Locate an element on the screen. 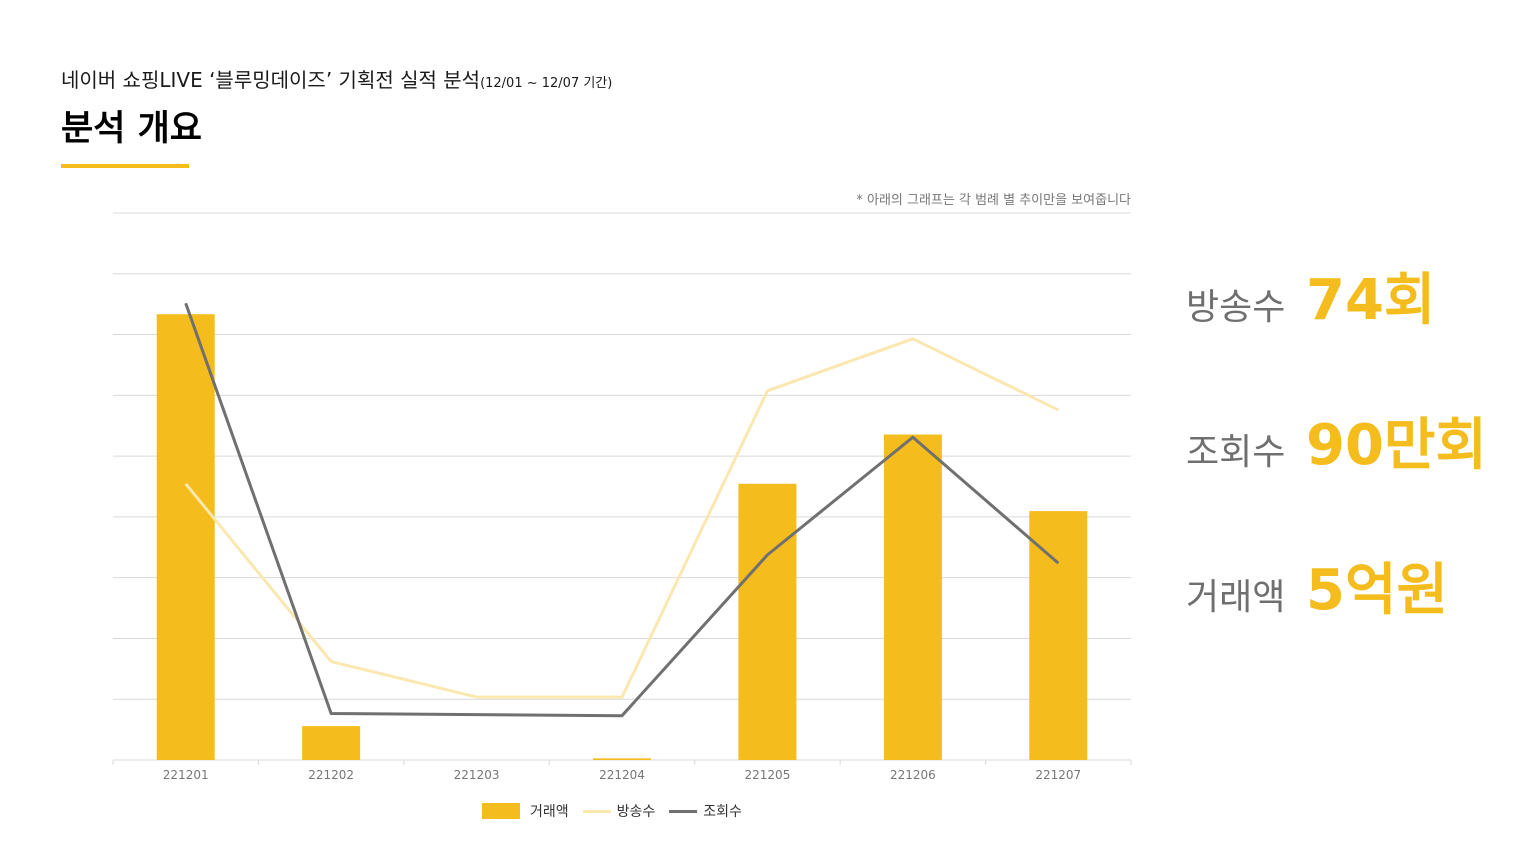 Image resolution: width=1536 pixels, height=864 pixels. report-subtitle-text: 네이버 쇼핑LIVE ‘블루밍데이즈’ 기획전 실적 분석 is located at coordinates (271, 80).